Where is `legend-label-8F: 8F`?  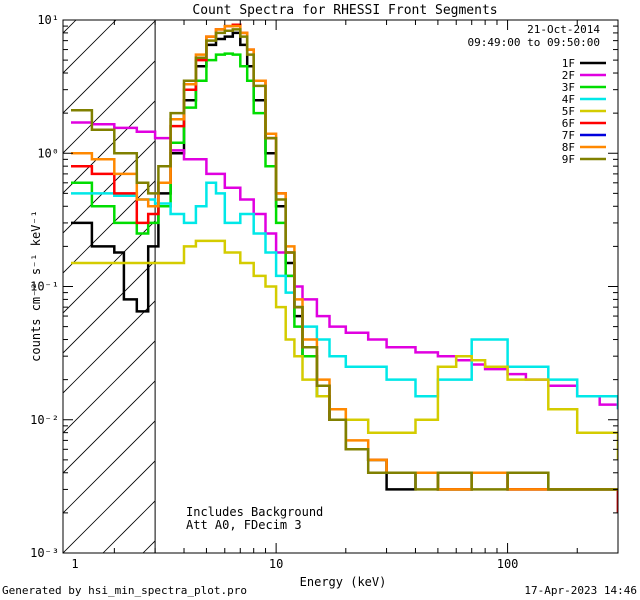 legend-label-8F: 8F is located at coordinates (568, 147).